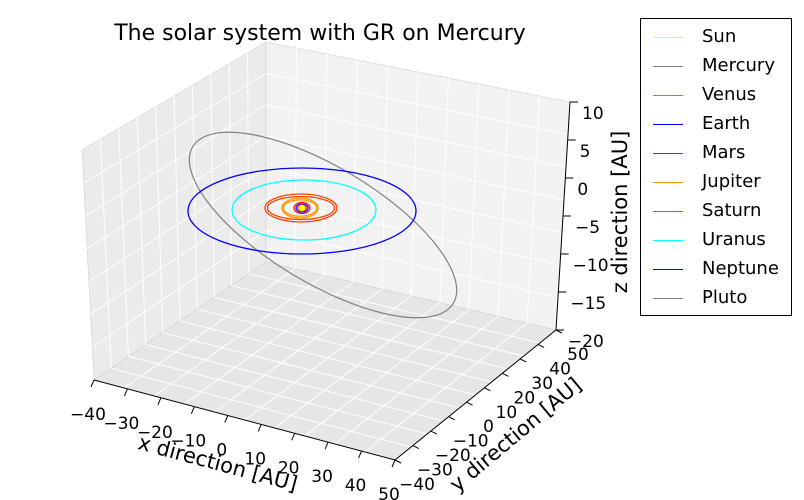 This screenshot has height=500, width=804. I want to click on legend-label: Sun, so click(719, 36).